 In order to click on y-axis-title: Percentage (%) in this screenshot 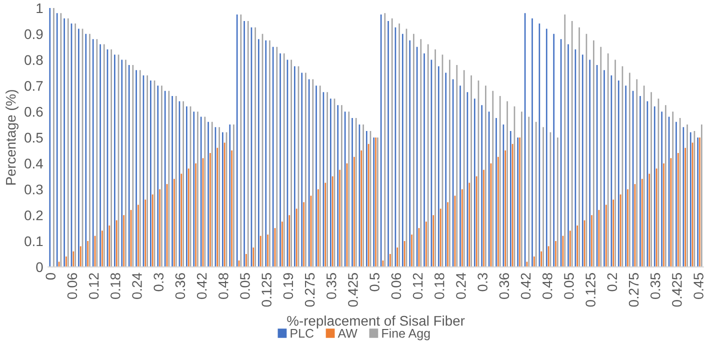, I will do `click(12, 137)`.